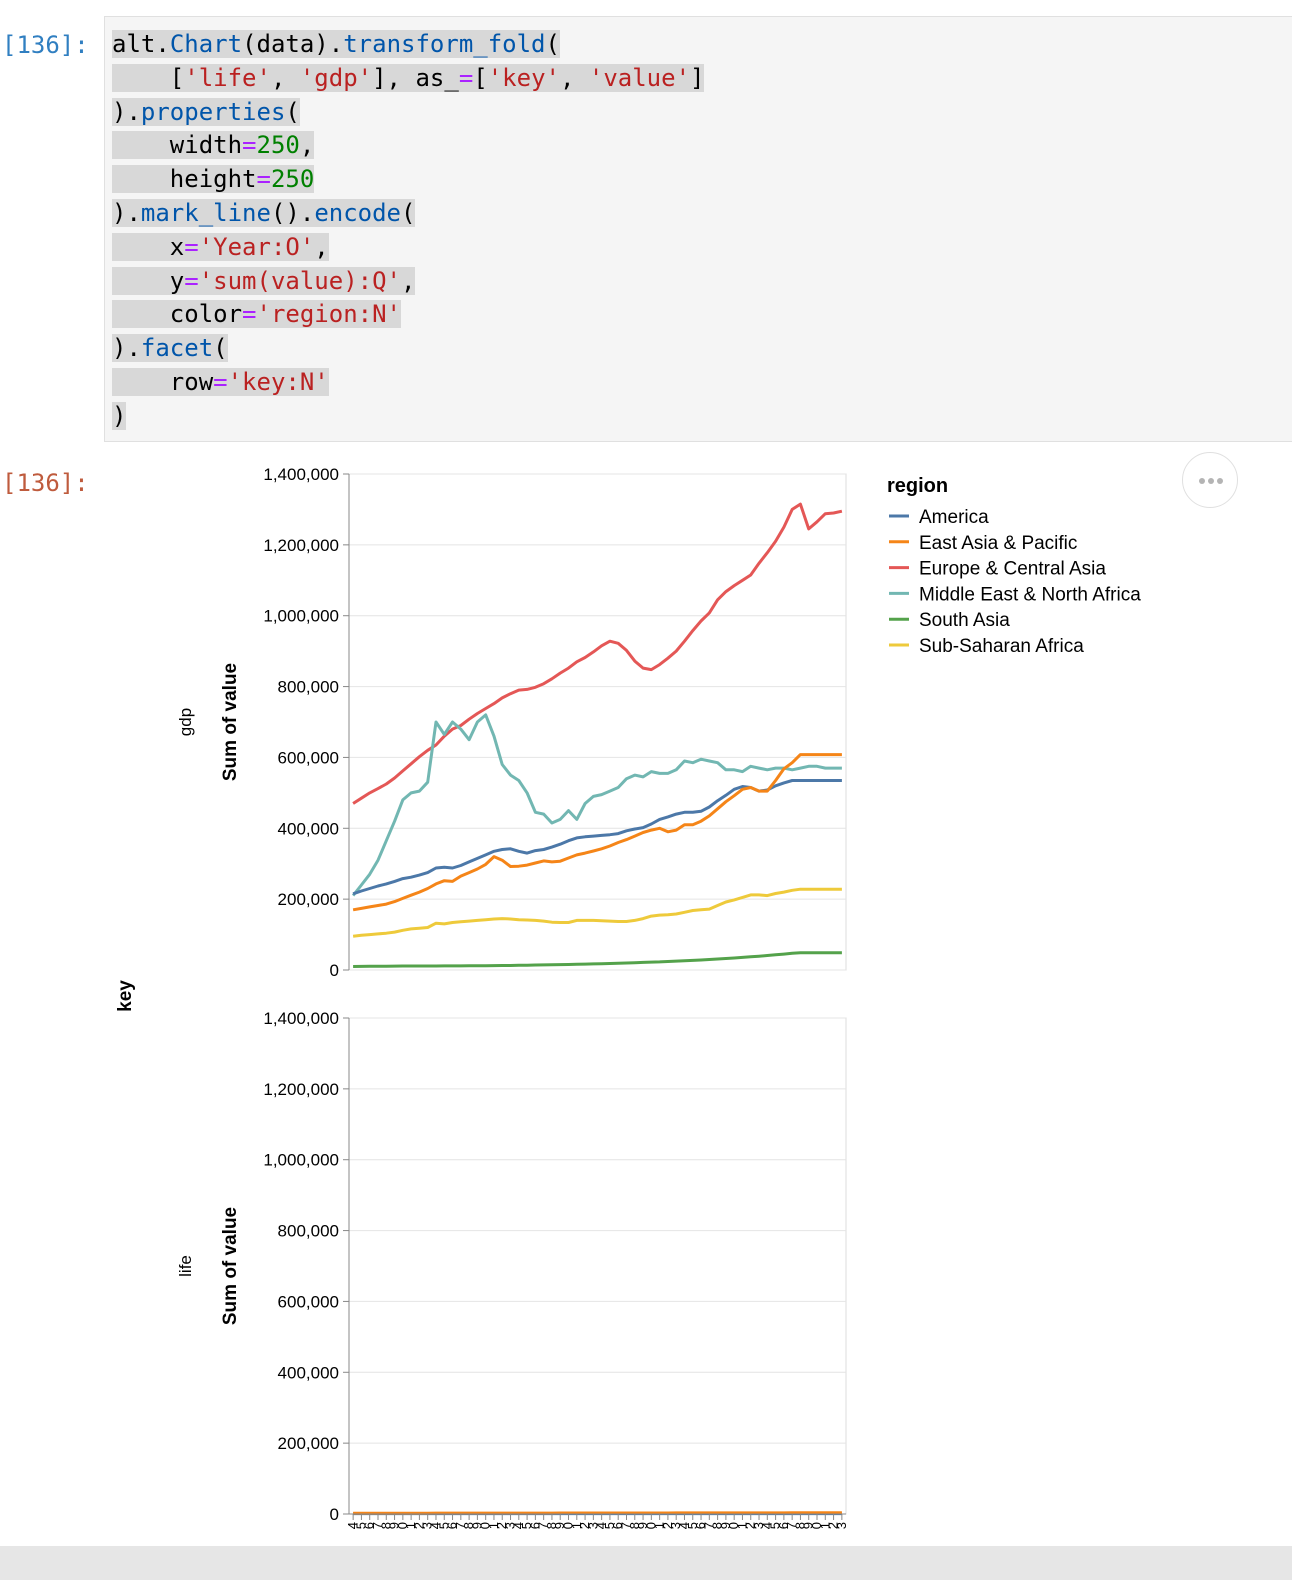 This screenshot has height=1580, width=1292. Describe the element at coordinates (408, 146) in the screenshot. I see `code-line: width=250,` at that location.